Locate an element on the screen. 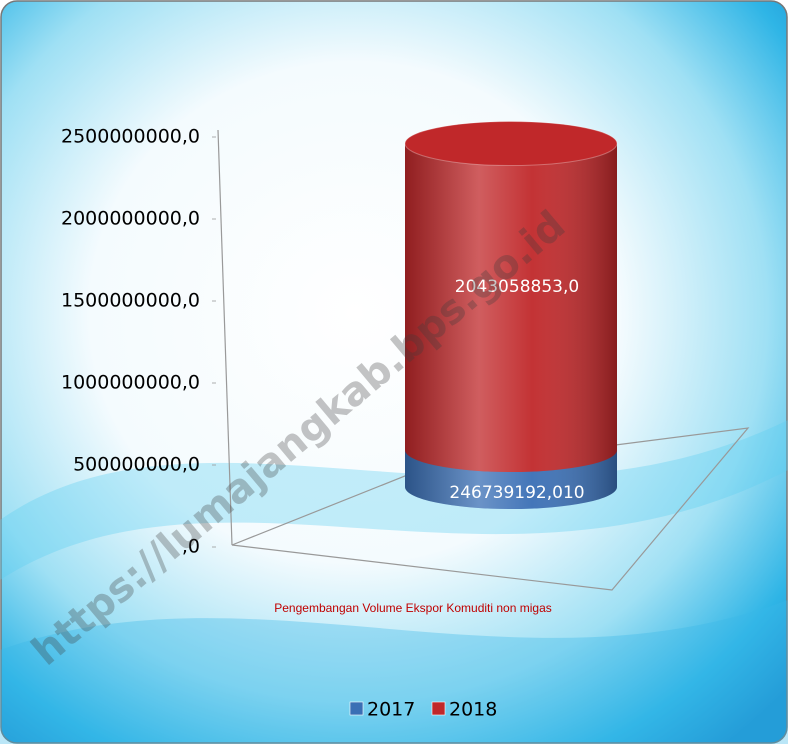 The height and width of the screenshot is (744, 788). data-label: 246739192,010 is located at coordinates (516, 493).